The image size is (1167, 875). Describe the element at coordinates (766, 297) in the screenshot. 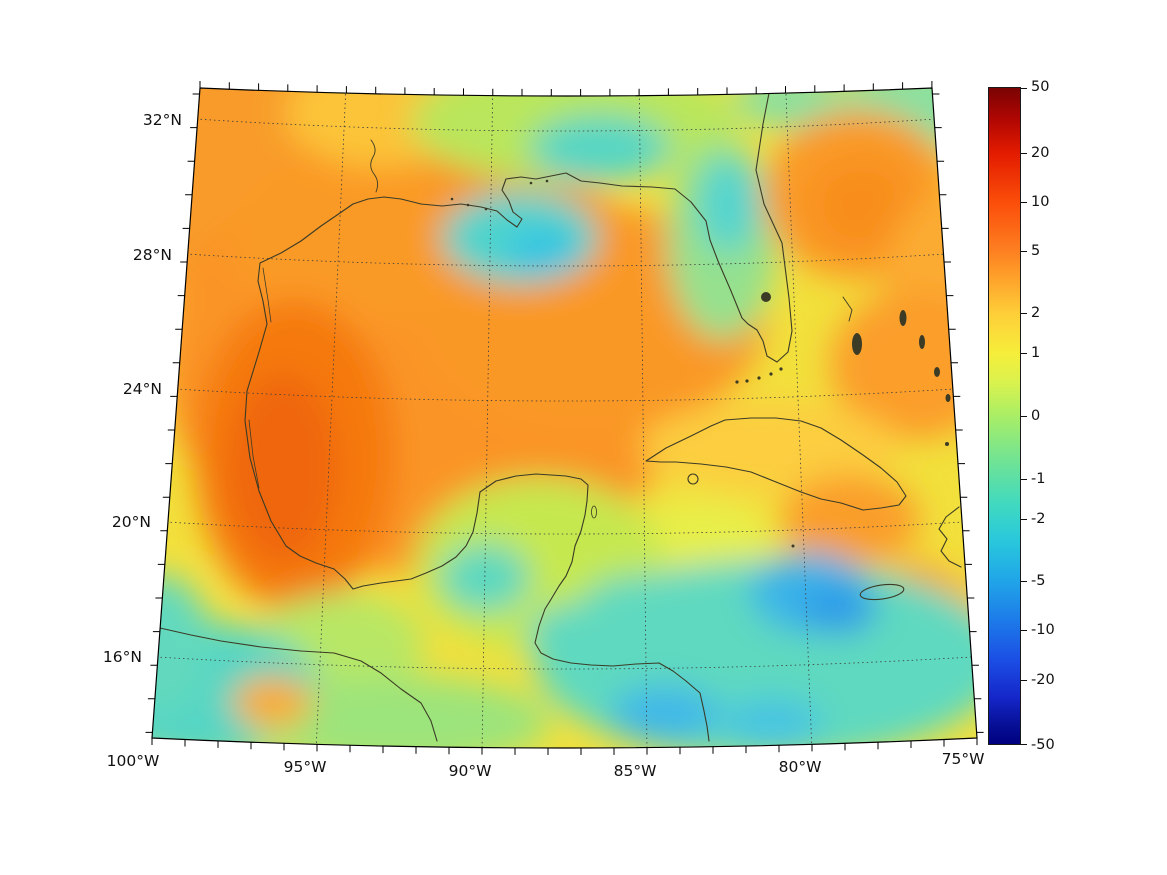

I see `lake-okeechobee` at that location.